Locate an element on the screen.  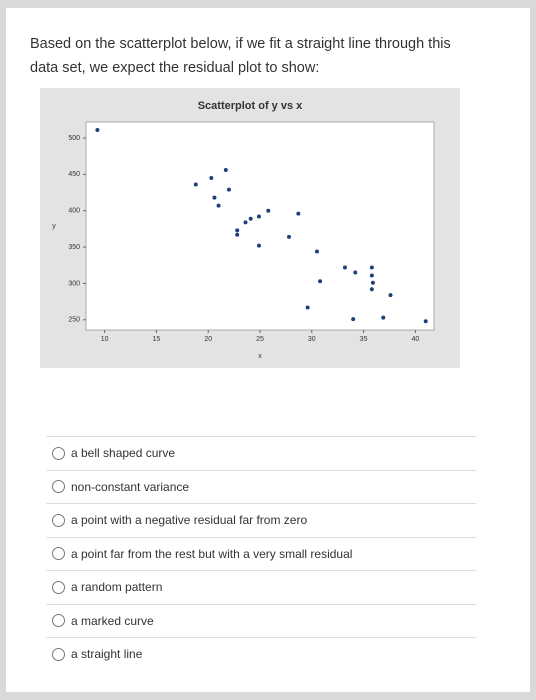
y-tick-label: 350 is located at coordinates (74, 247).